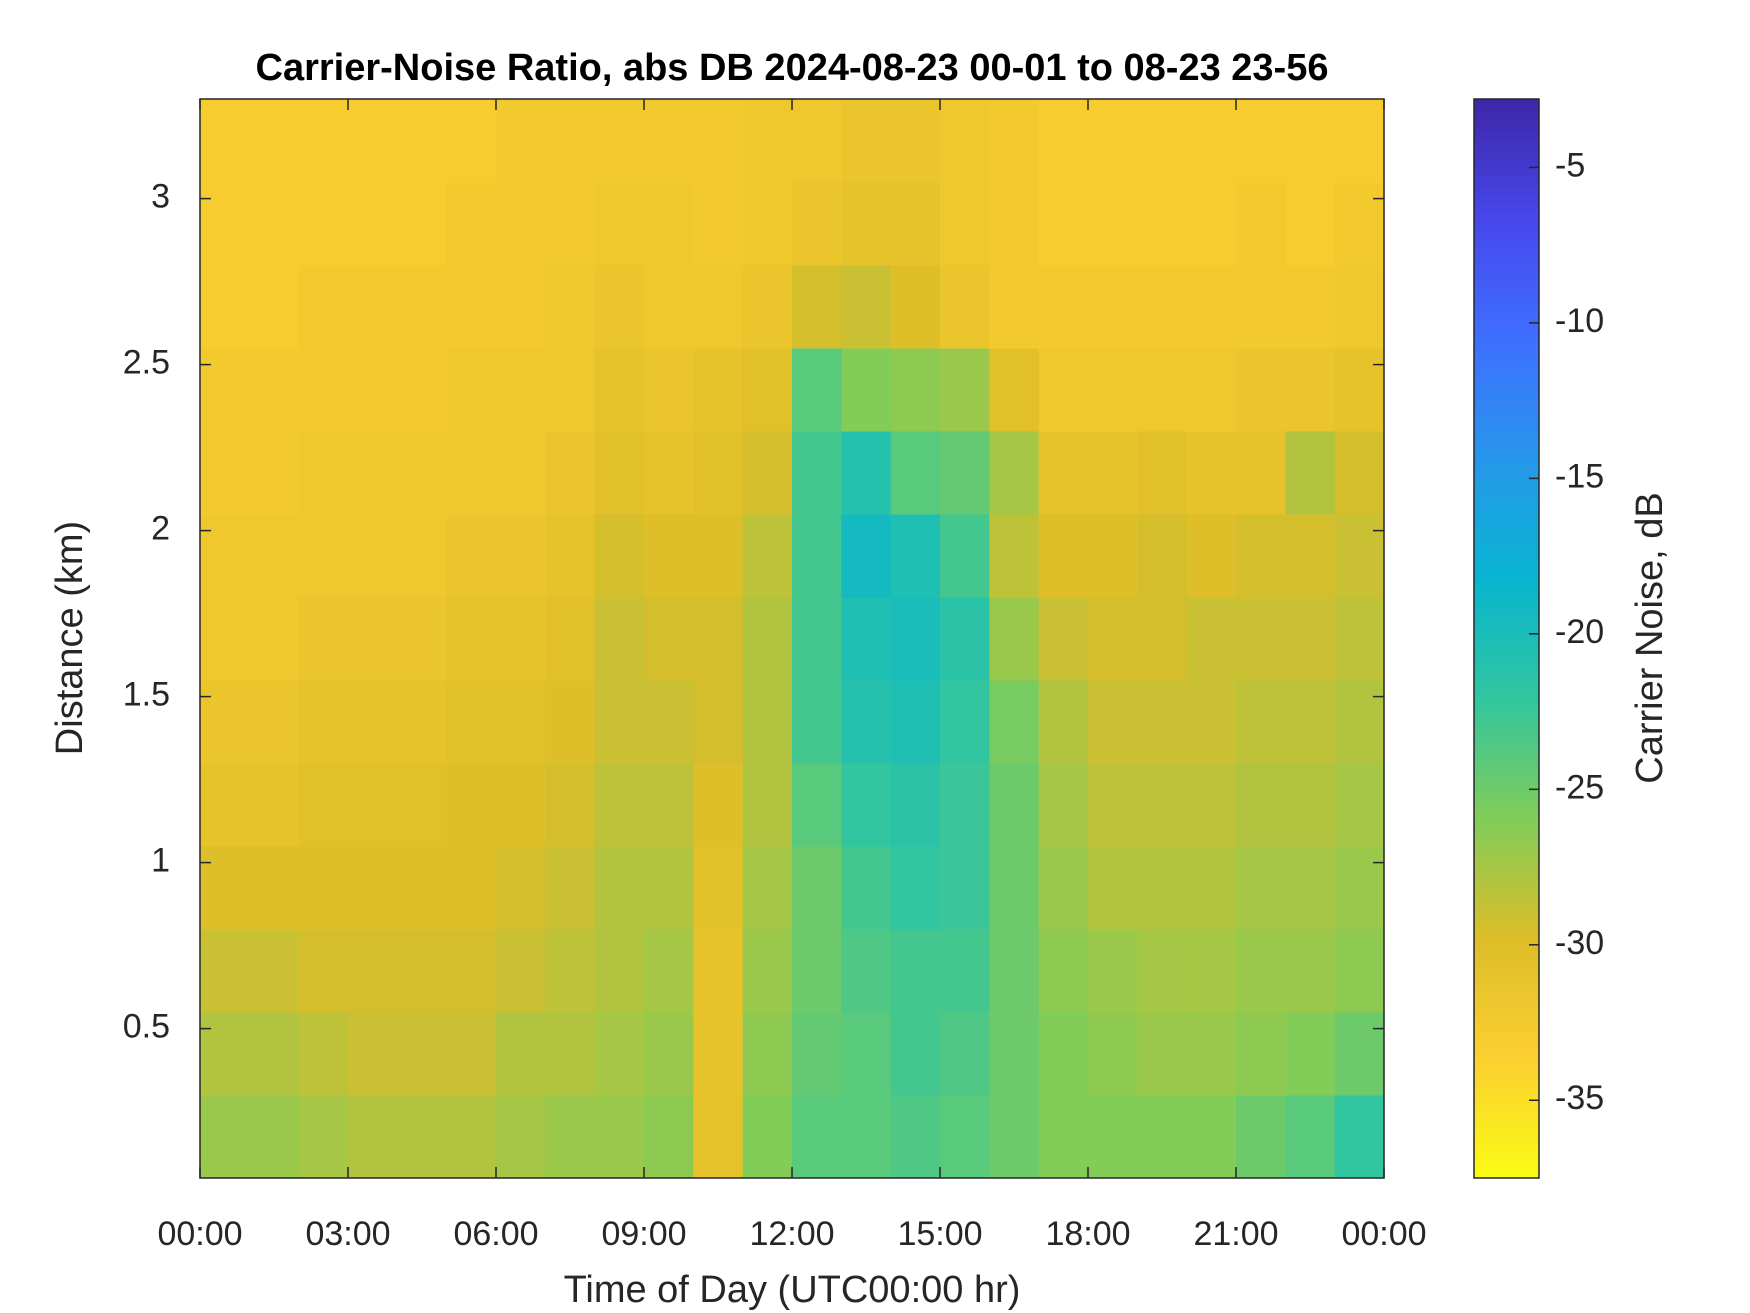 The width and height of the screenshot is (1750, 1313). Describe the element at coordinates (1235, 1234) in the screenshot. I see `x-tick-label: 21:00` at that location.